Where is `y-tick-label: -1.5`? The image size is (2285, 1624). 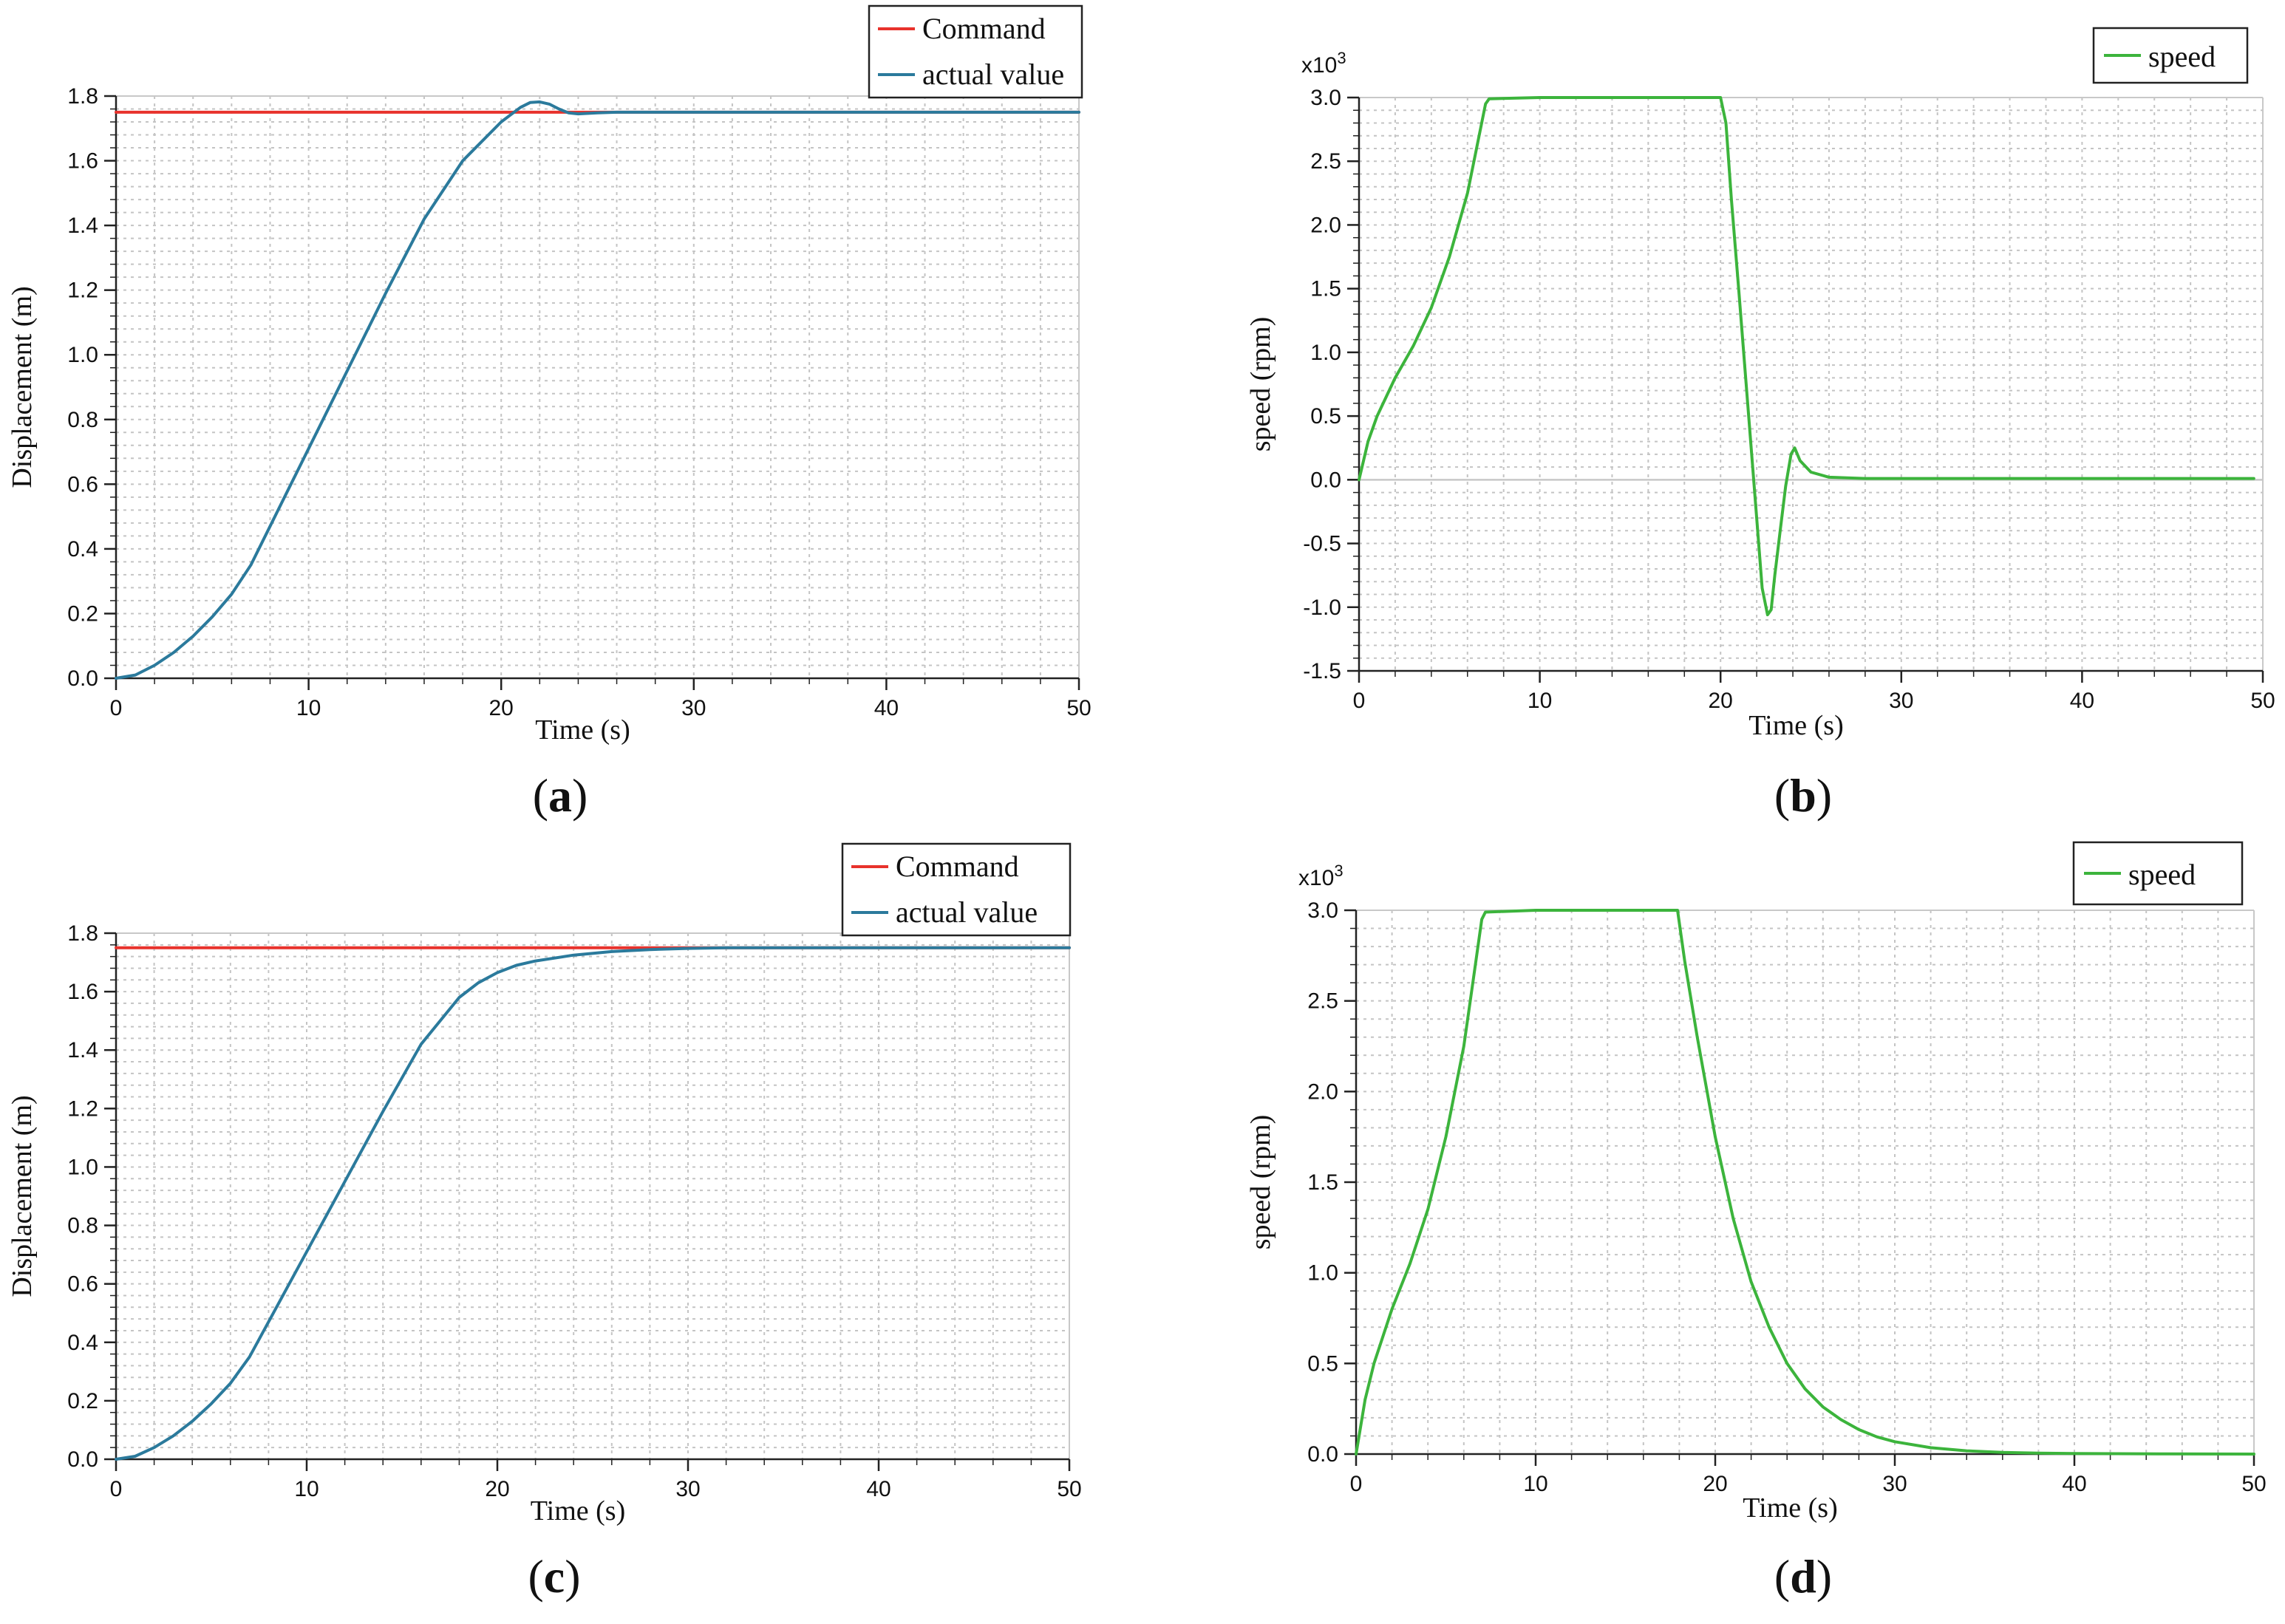 y-tick-label: -1.5 is located at coordinates (1322, 671).